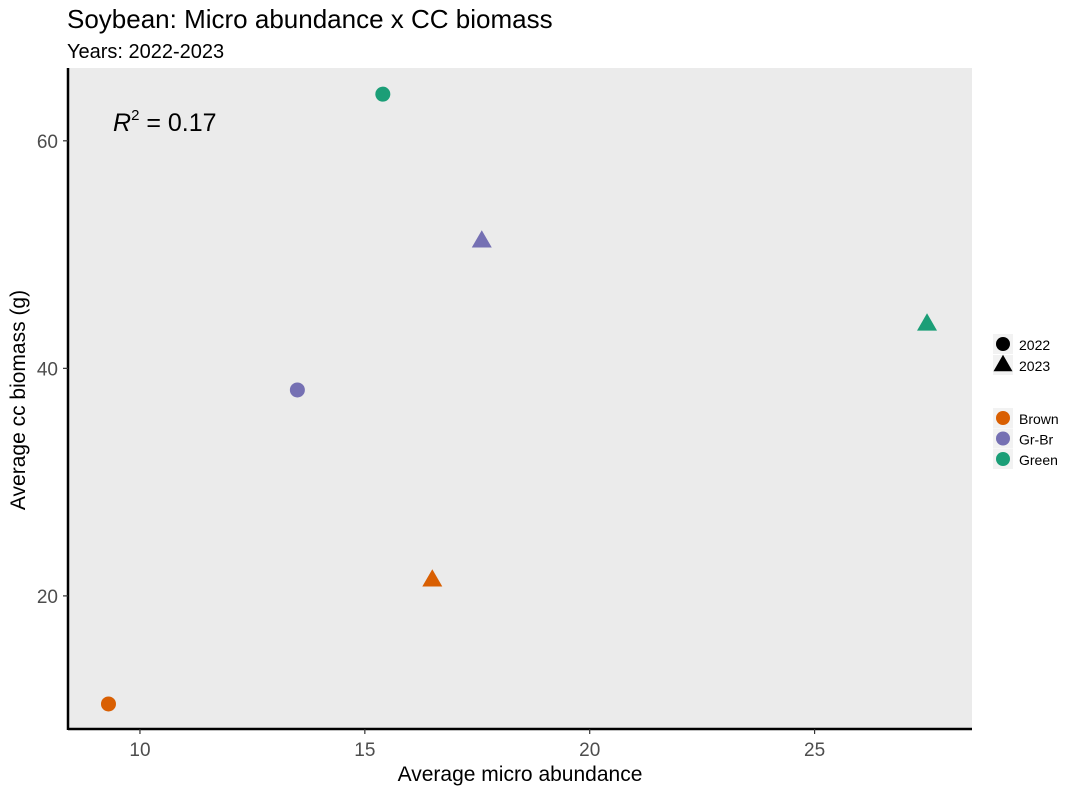  What do you see at coordinates (927, 322) in the screenshot?
I see `data-point-green-2023` at bounding box center [927, 322].